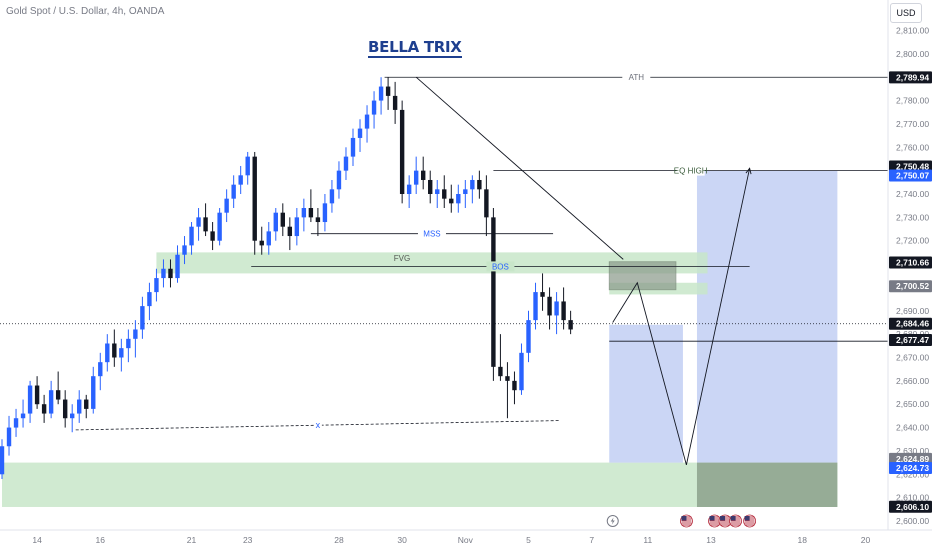 This screenshot has height=550, width=932. I want to click on price-label-text: 2,624.89, so click(912, 459).